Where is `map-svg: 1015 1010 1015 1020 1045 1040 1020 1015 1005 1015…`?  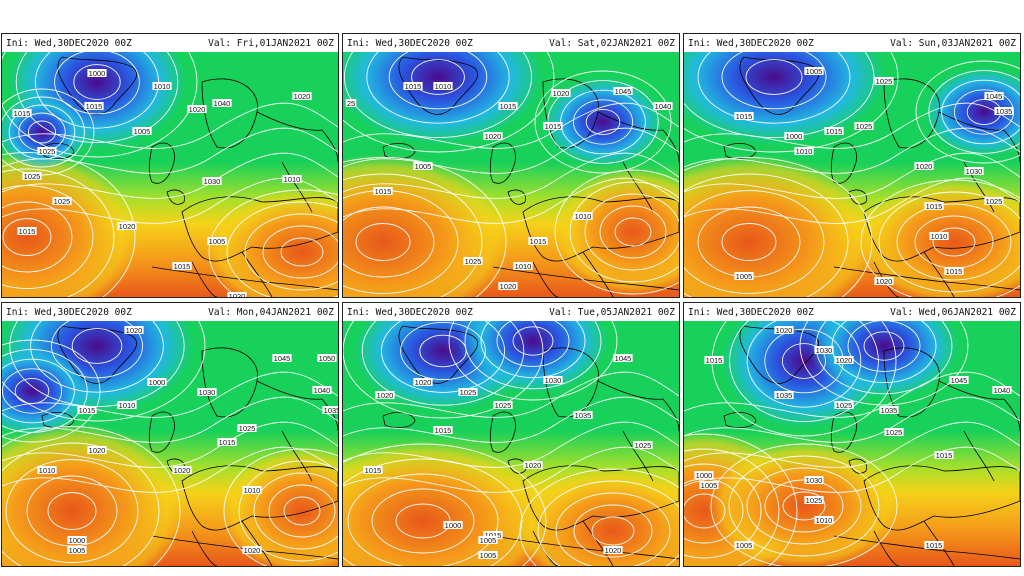
map-svg: 1015 1010 1015 1020 1045 1040 1020 1015 1005 1015… is located at coordinates (511, 174).